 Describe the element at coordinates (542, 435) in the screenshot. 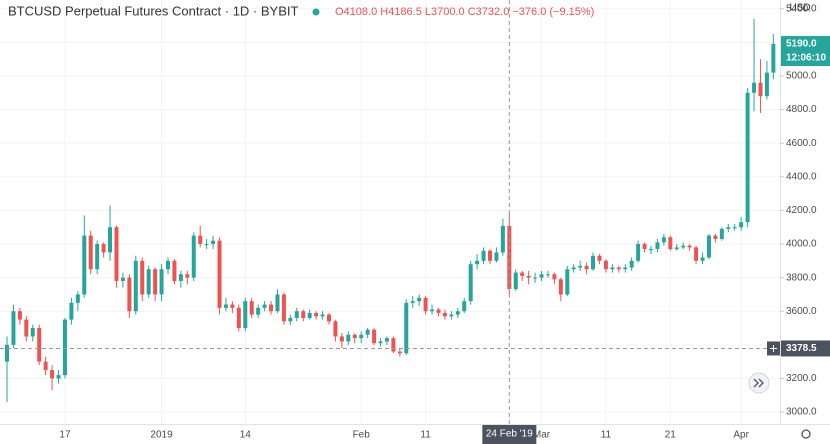

I see `x-tick-label: Mar` at that location.